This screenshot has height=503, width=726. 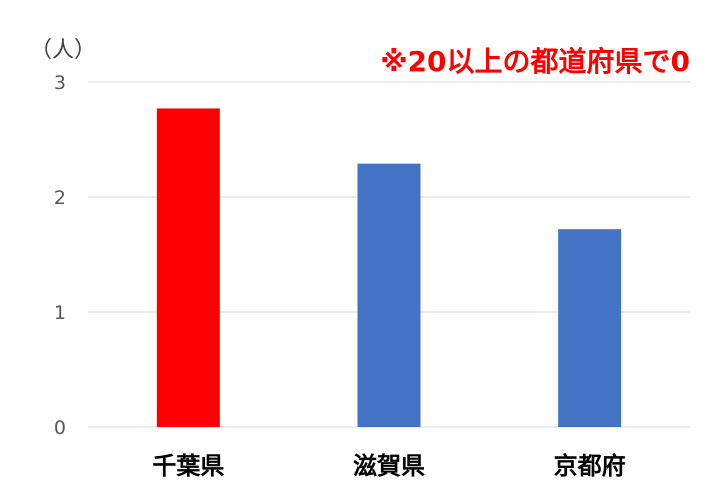 What do you see at coordinates (535, 61) in the screenshot?
I see `chart-annotation: ※20以上の都道府県で0` at bounding box center [535, 61].